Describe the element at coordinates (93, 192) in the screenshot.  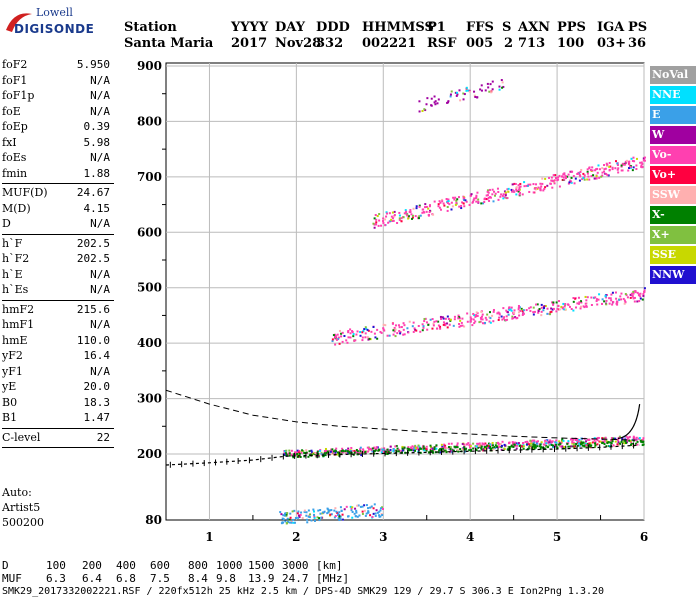
I see `param-value: 24.67` at that location.